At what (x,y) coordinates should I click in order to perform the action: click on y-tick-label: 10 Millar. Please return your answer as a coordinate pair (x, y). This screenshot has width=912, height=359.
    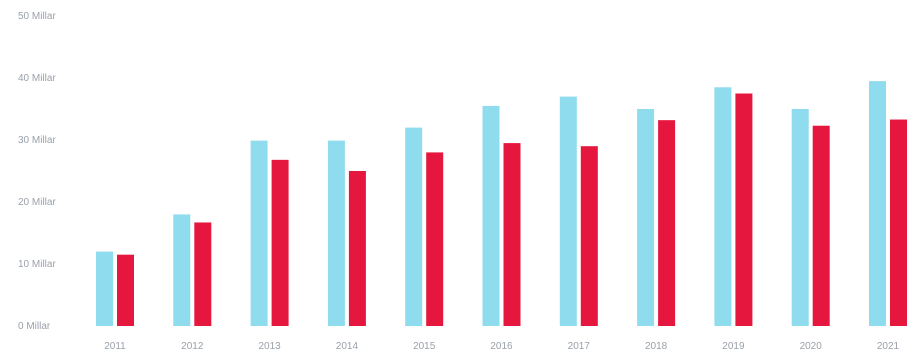
    Looking at the image, I should click on (37, 264).